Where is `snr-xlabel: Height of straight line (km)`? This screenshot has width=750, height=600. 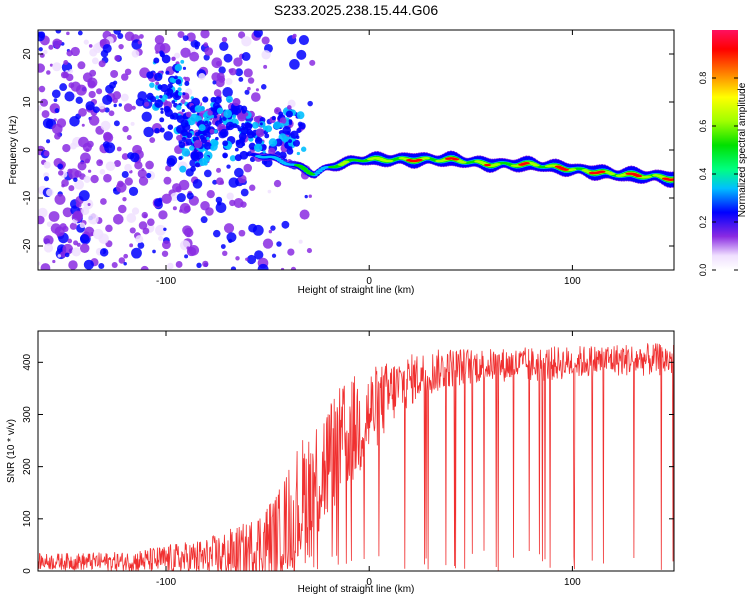
snr-xlabel: Height of straight line (km) is located at coordinates (356, 589).